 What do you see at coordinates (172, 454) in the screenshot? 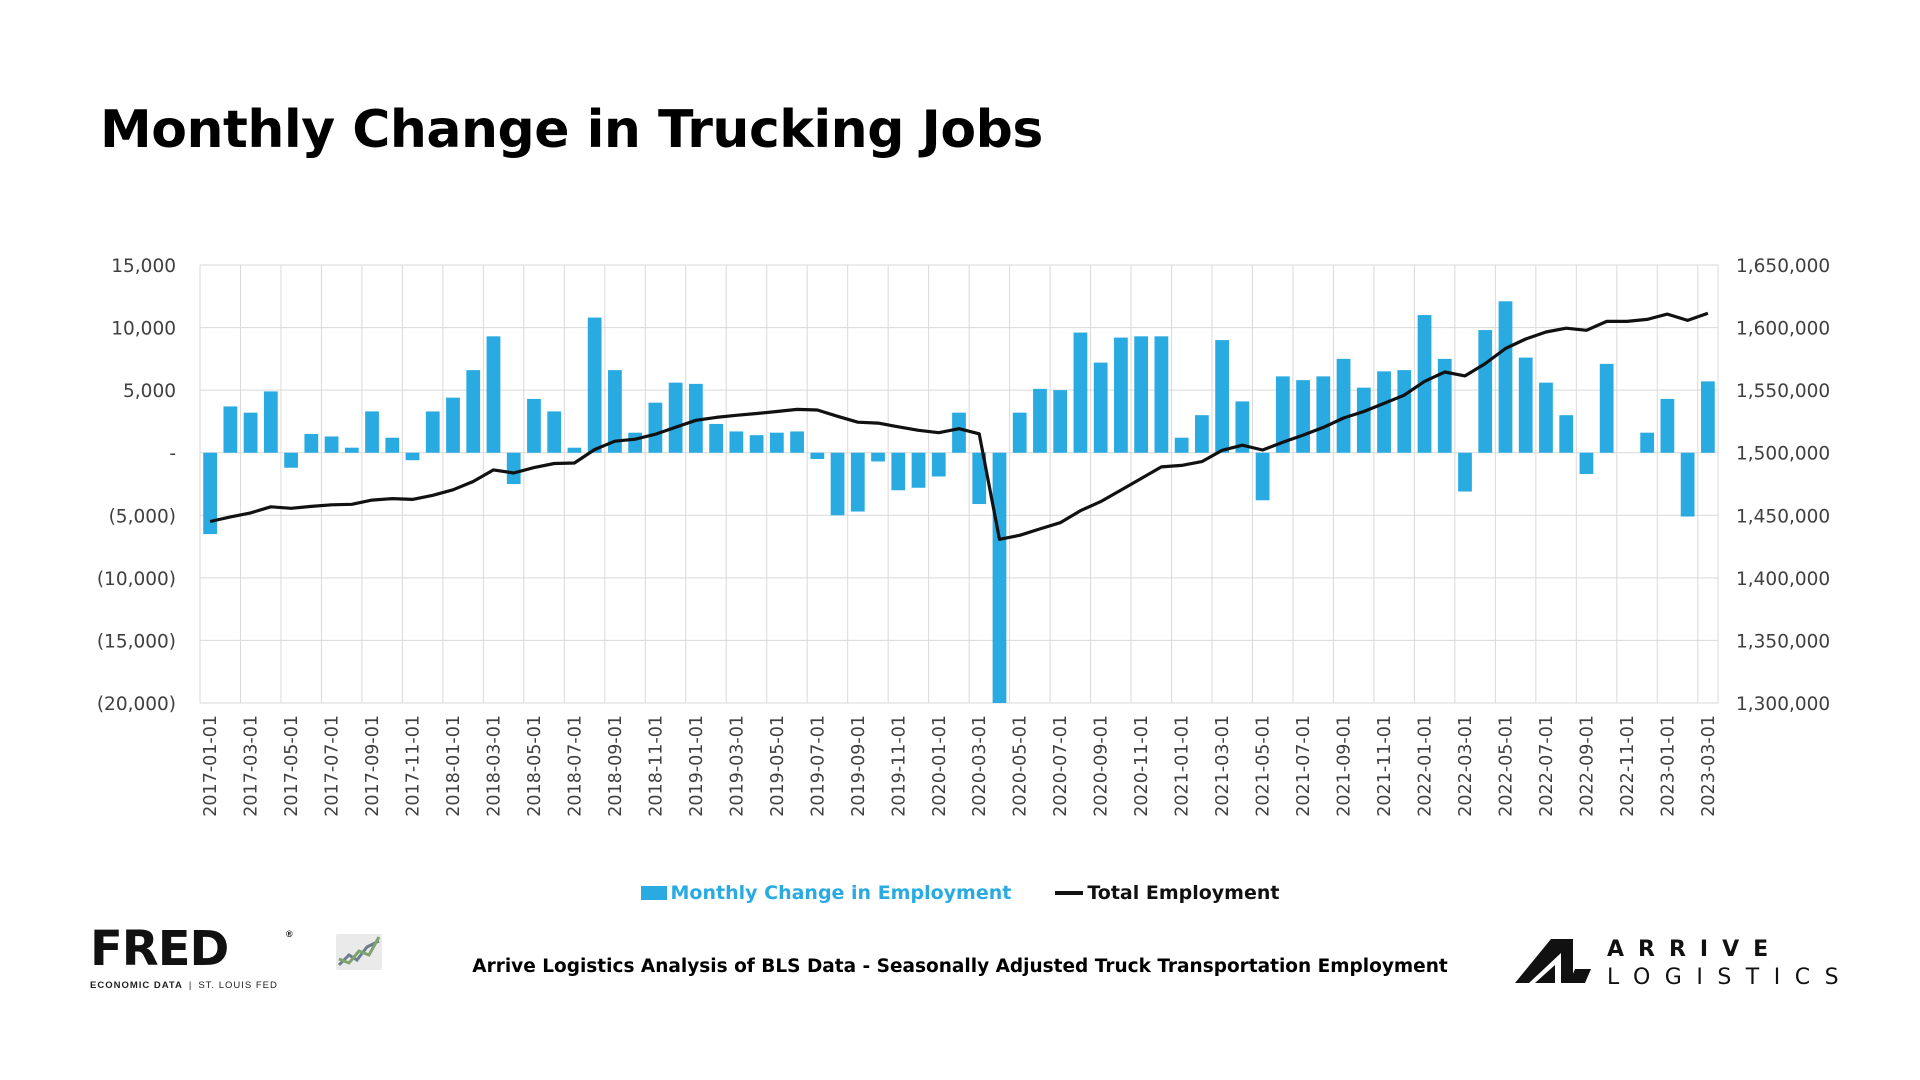
I see `left-tick-label: -` at bounding box center [172, 454].